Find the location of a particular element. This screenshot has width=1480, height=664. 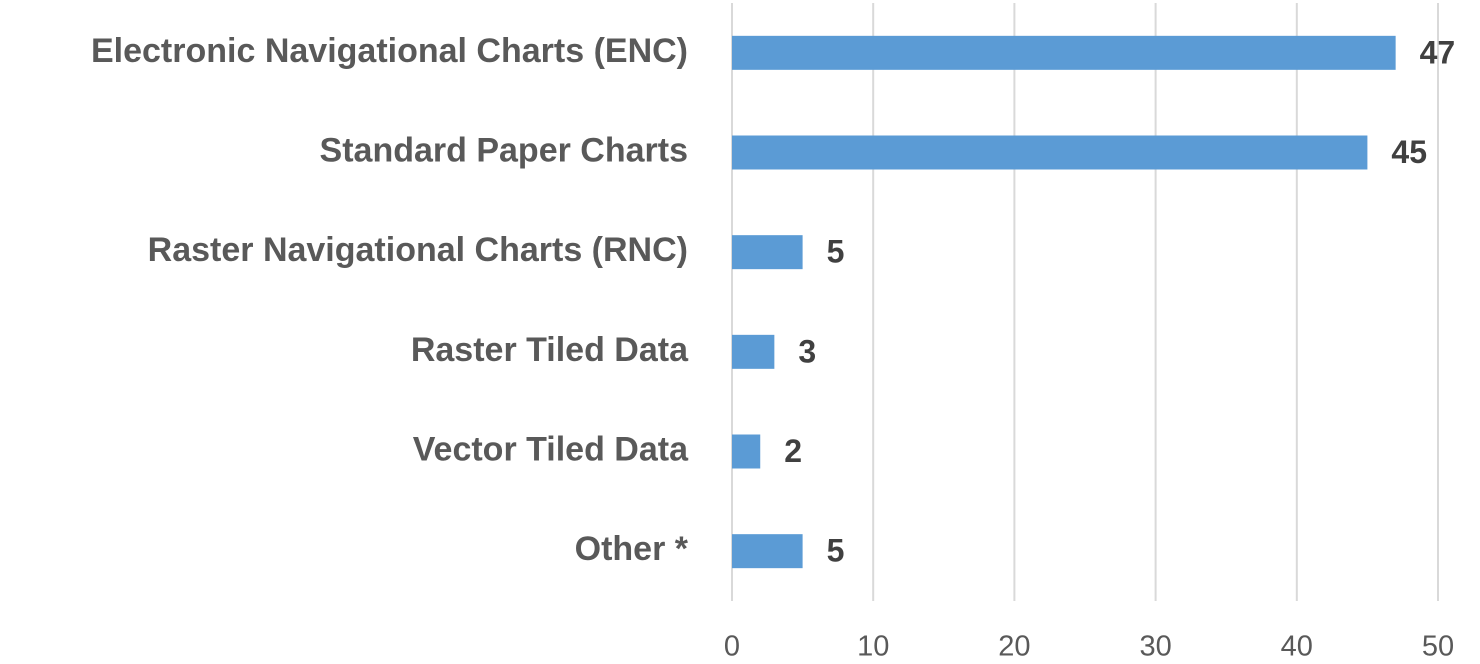

category-label: Electronic Navigational Charts (ENC) is located at coordinates (389, 51).